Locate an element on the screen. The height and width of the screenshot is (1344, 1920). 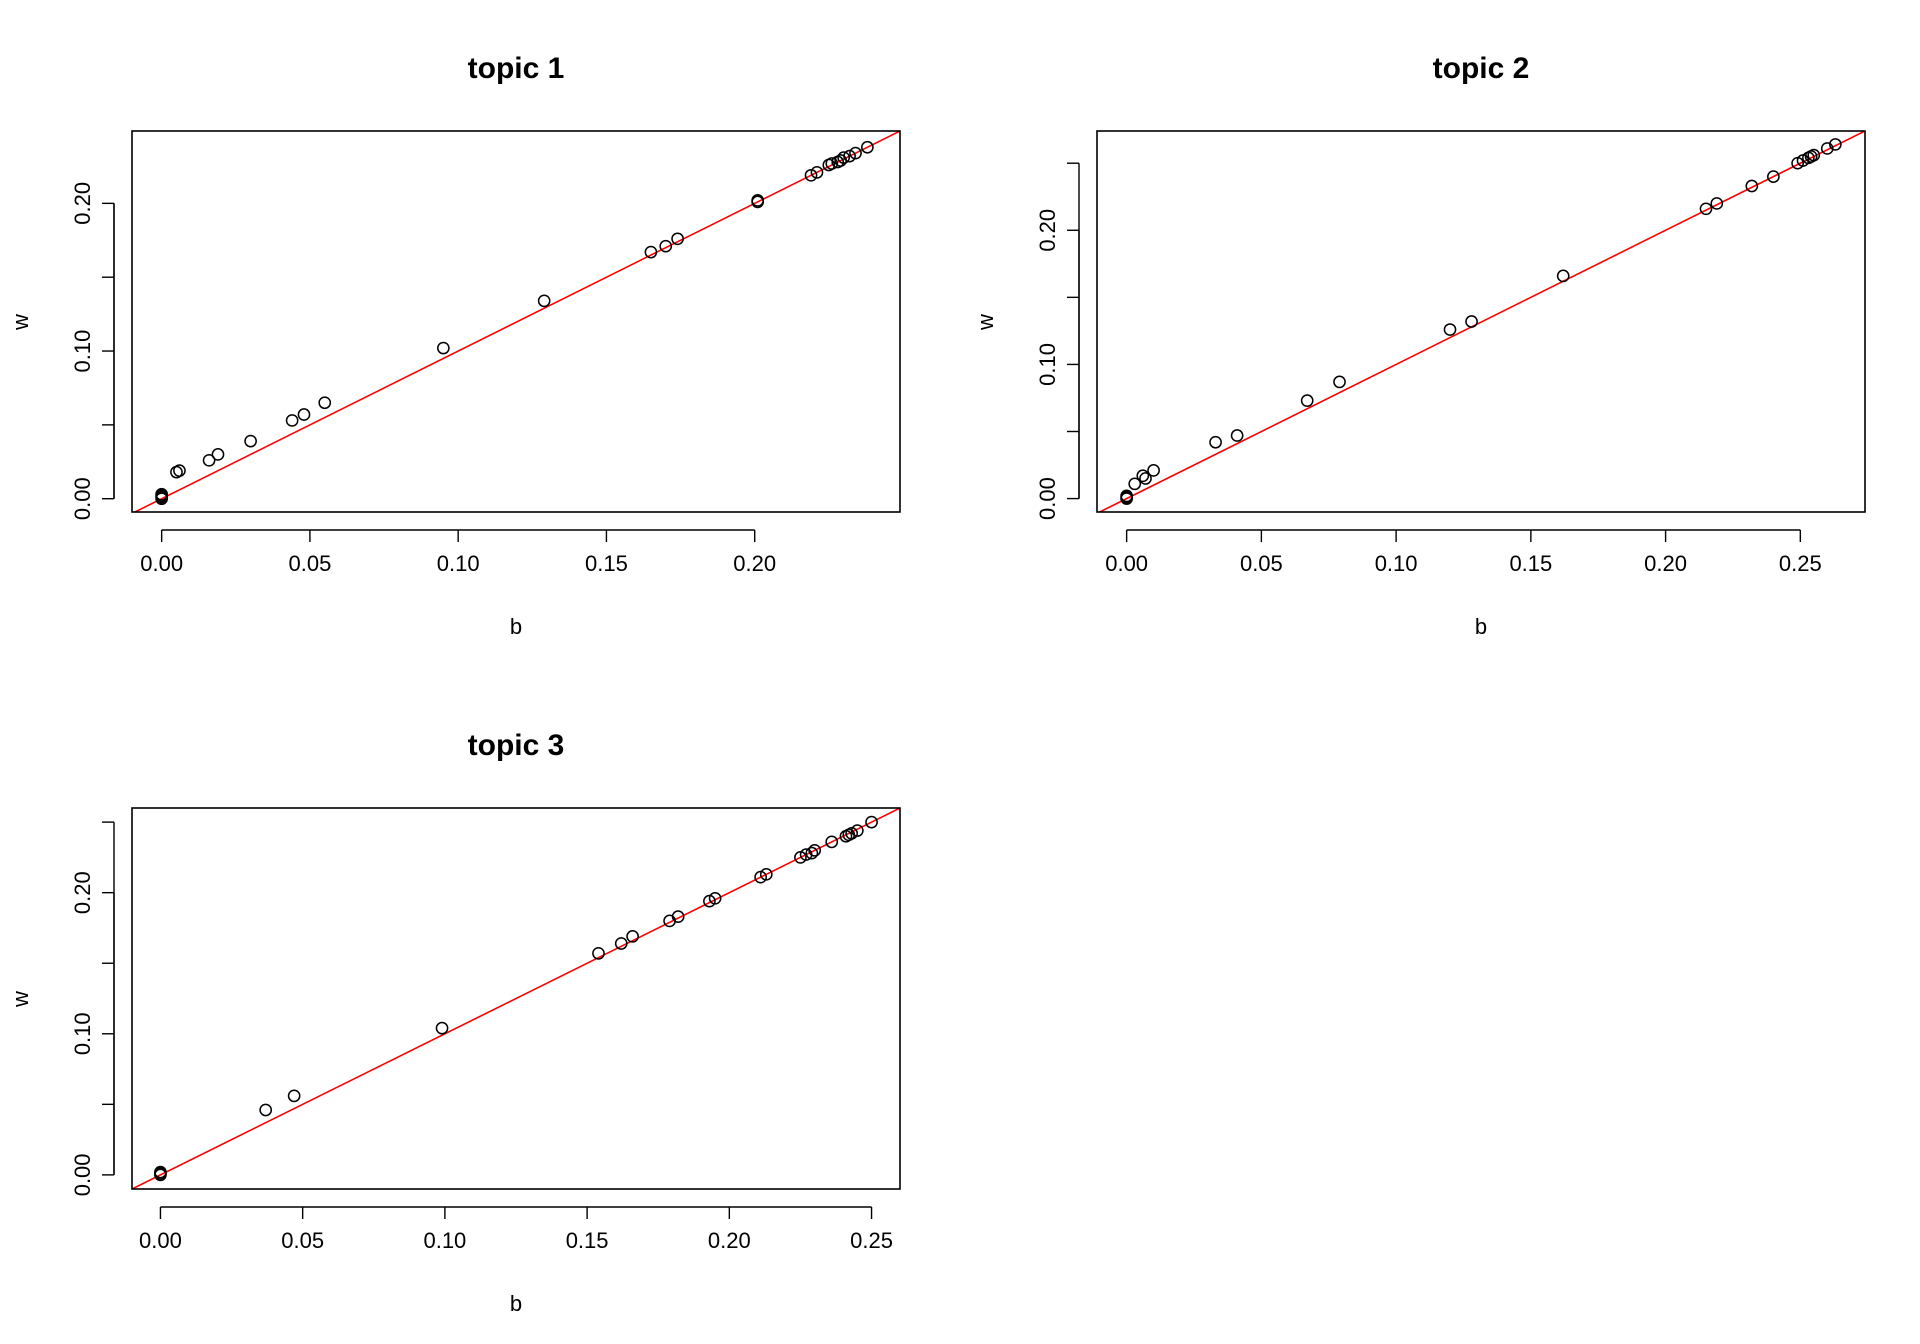
panel-title: topic 3 is located at coordinates (516, 745).